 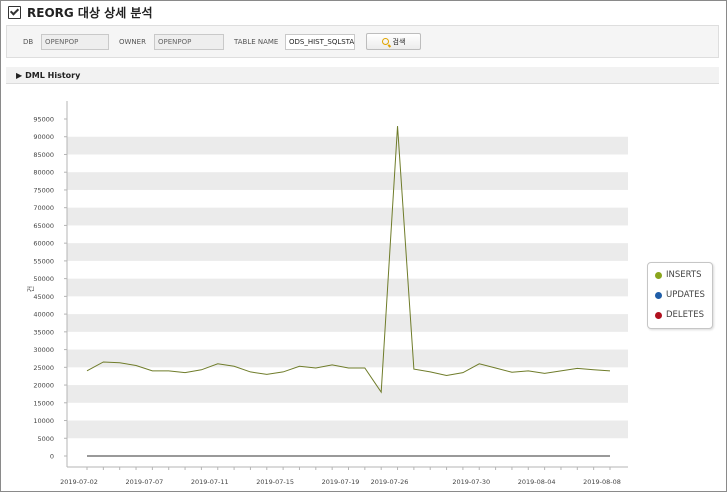 I want to click on y-tick-label: 75000, so click(x=43, y=190).